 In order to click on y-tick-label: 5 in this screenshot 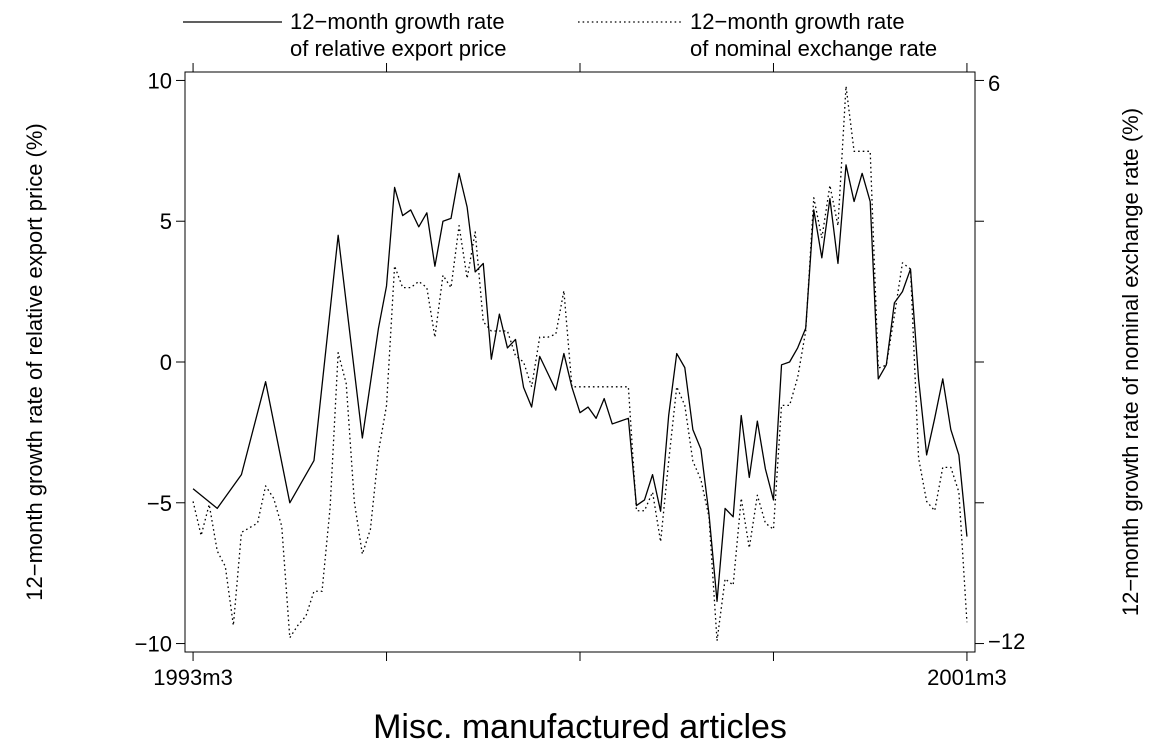, I will do `click(166, 221)`.